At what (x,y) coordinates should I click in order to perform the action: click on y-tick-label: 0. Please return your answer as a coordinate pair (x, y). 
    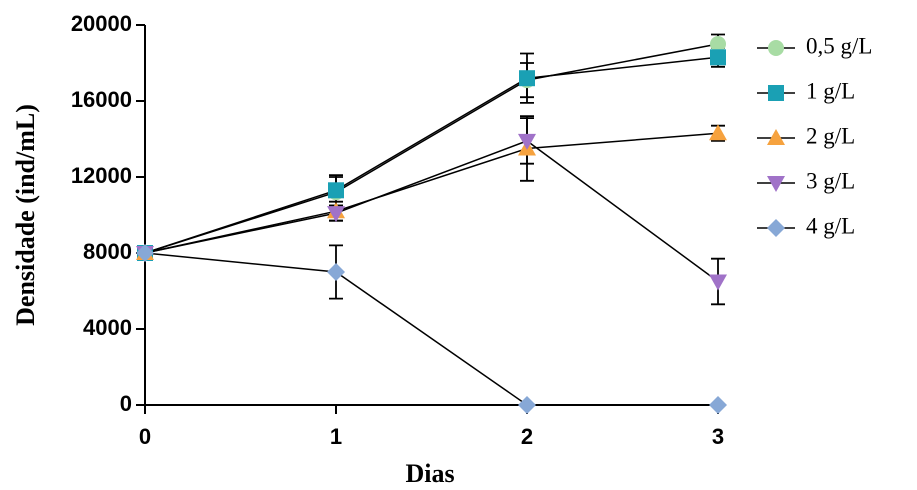
    Looking at the image, I should click on (126, 403).